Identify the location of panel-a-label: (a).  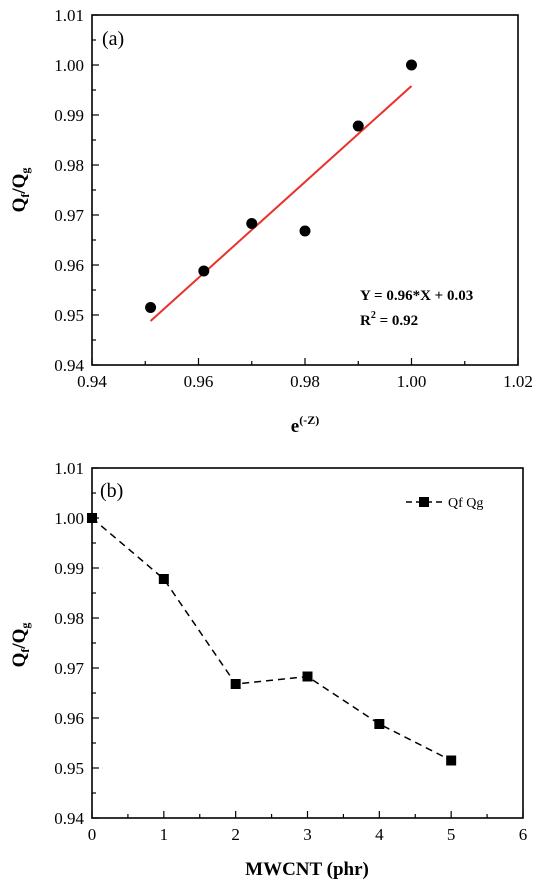
(113, 39).